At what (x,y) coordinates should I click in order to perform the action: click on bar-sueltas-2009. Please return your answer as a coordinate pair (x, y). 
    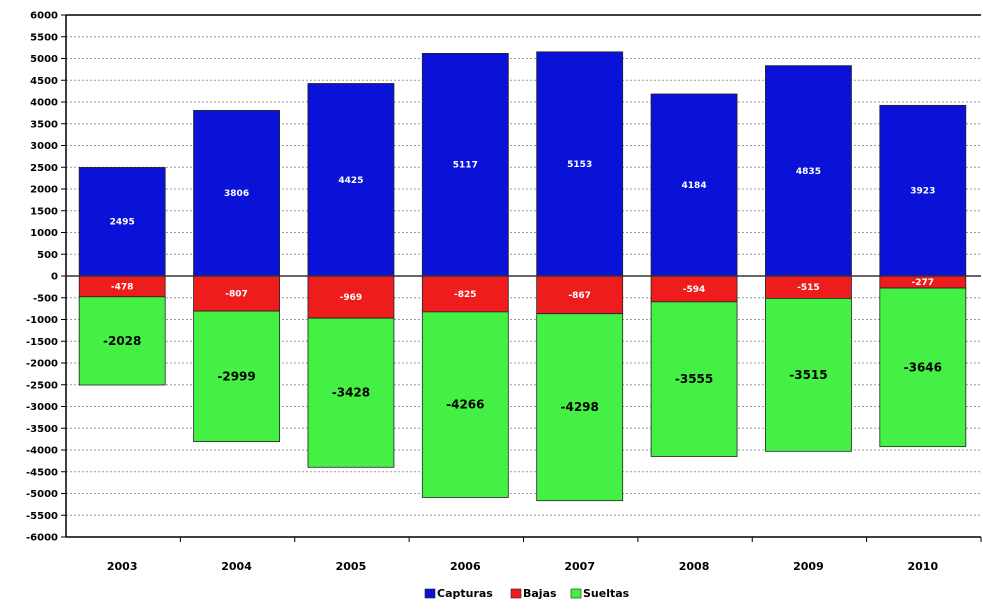
    Looking at the image, I should click on (808, 375).